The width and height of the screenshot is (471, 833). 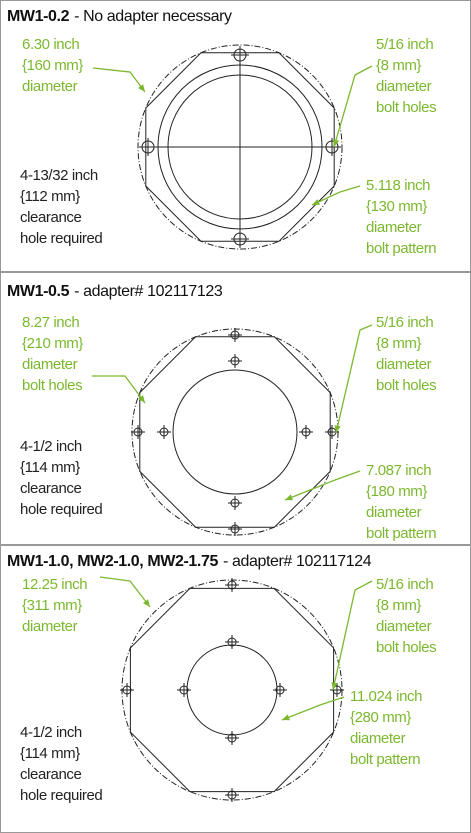 I want to click on outer-label: {311 mm}, so click(x=52, y=605).